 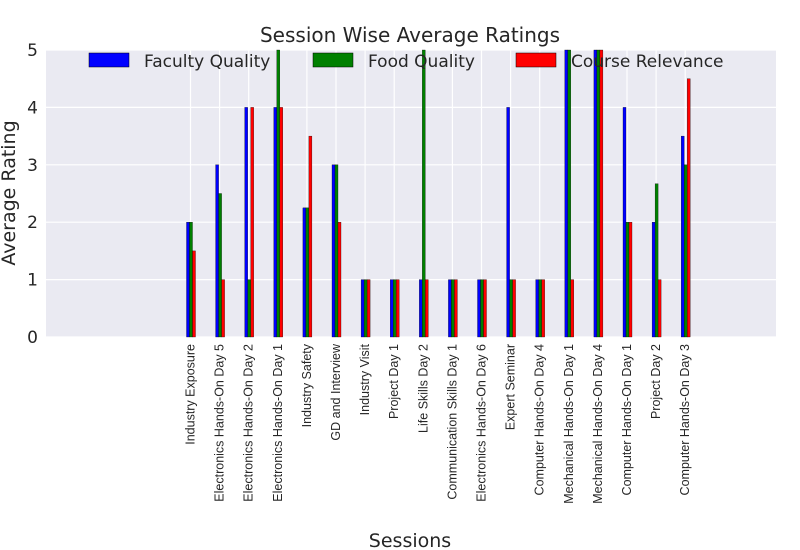 What do you see at coordinates (207, 62) in the screenshot?
I see `legend-label: Faculty Quality` at bounding box center [207, 62].